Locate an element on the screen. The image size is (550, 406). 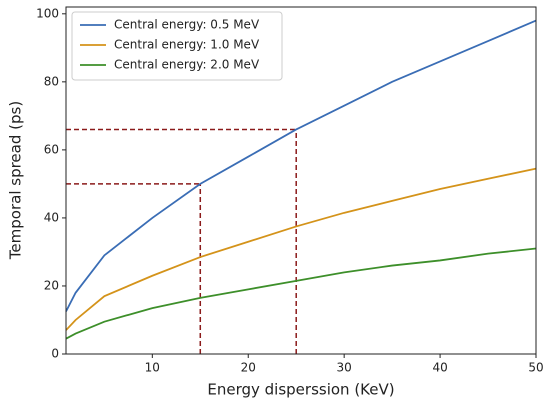
legend-label: Central energy: 1.0 MeV is located at coordinates (187, 45).